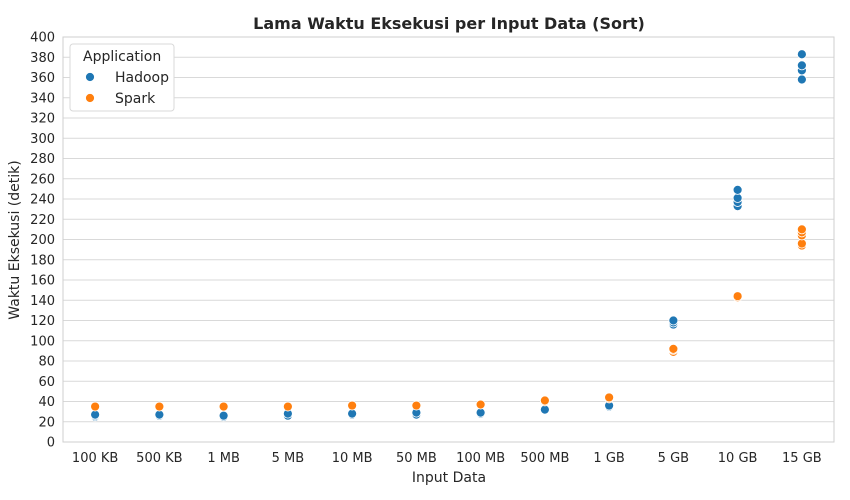  Describe the element at coordinates (42, 78) in the screenshot. I see `y-tick-label: 360` at that location.